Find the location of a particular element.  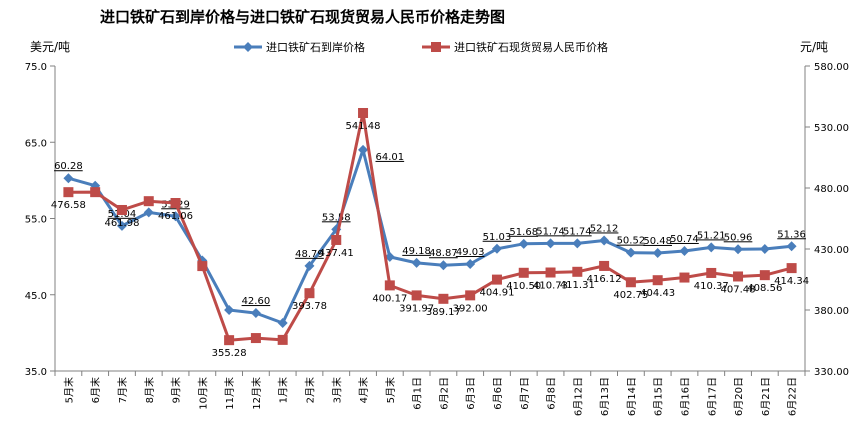

category-label: 1月末 is located at coordinates (283, 390).